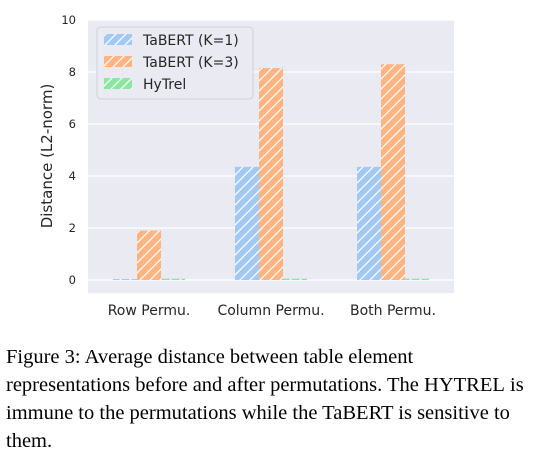 Image resolution: width=538 pixels, height=462 pixels. I want to click on legend-label-2: HyTrel, so click(164, 85).